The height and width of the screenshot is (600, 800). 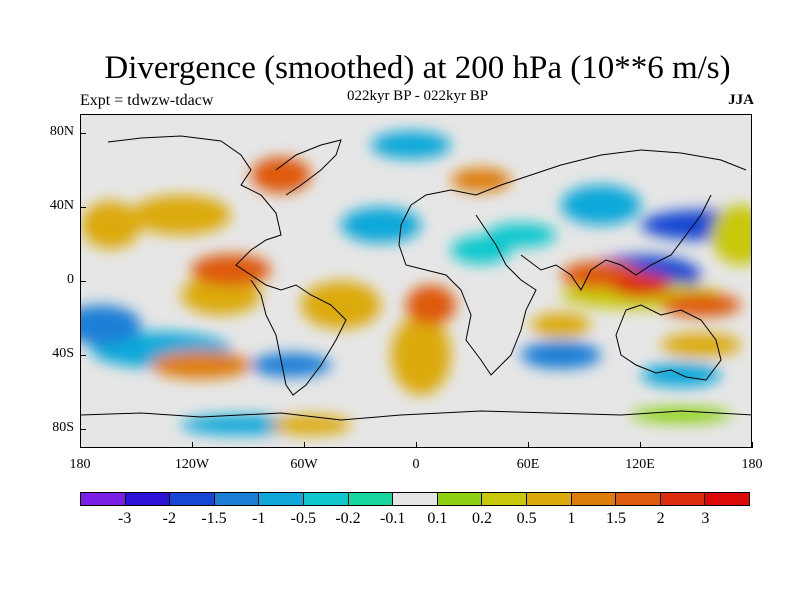 What do you see at coordinates (741, 100) in the screenshot?
I see `season-label: JJA` at bounding box center [741, 100].